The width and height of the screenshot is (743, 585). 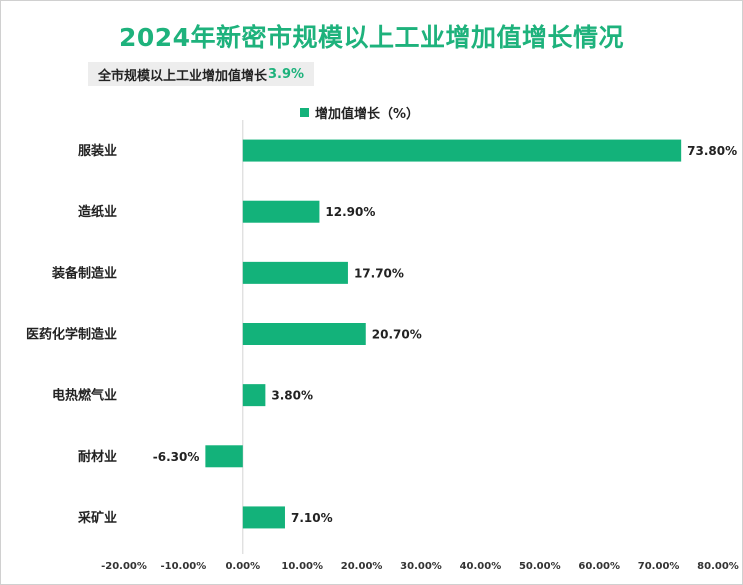 What do you see at coordinates (397, 335) in the screenshot?
I see `data-label: 20.70%` at bounding box center [397, 335].